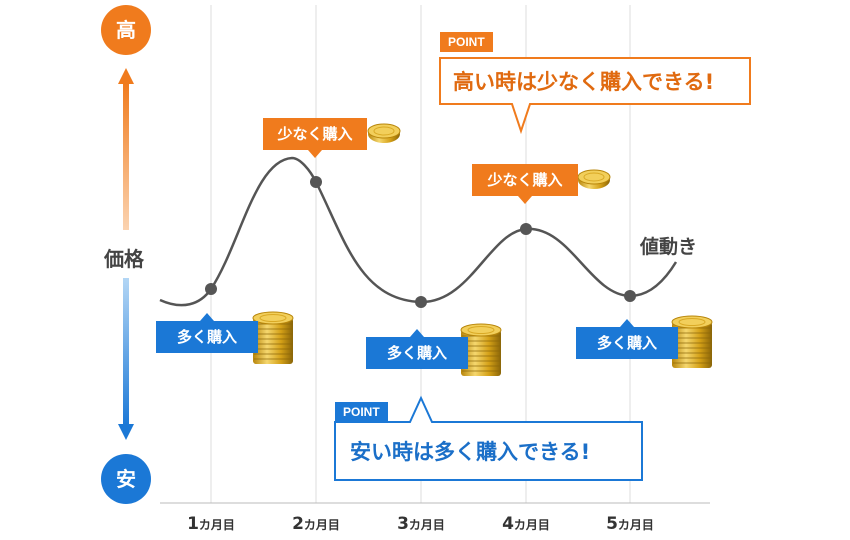 This screenshot has height=540, width=850. What do you see at coordinates (421, 524) in the screenshot?
I see `month-label-3: 3カ月目` at bounding box center [421, 524].